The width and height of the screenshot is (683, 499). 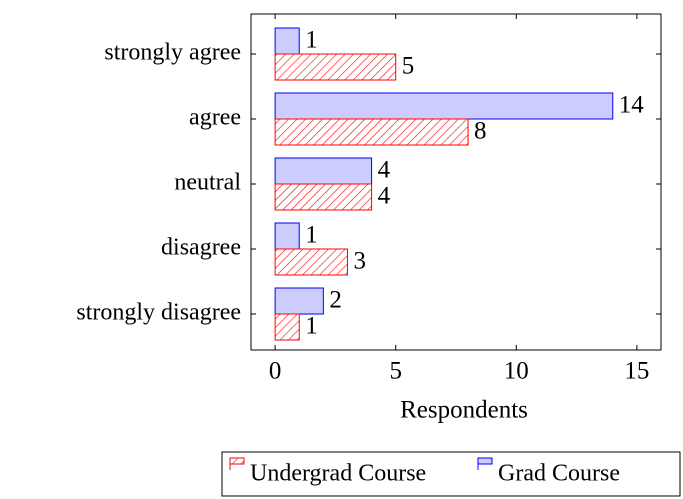 I want to click on x-tick-label: 15, so click(x=636, y=371).